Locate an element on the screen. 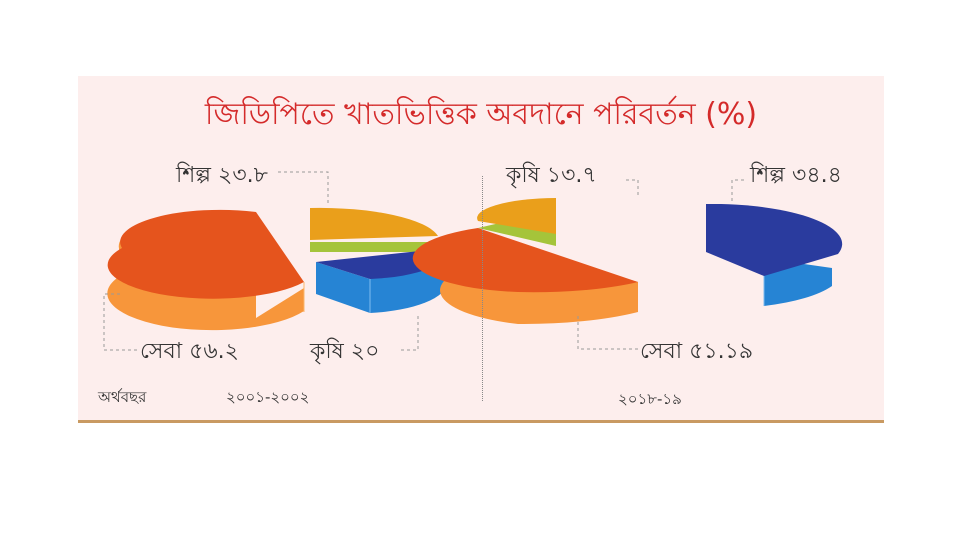  chart-title: জিডিপিতে খাতভিত্তিক অবদানে পরিবর্তন (%) is located at coordinates (481, 114).